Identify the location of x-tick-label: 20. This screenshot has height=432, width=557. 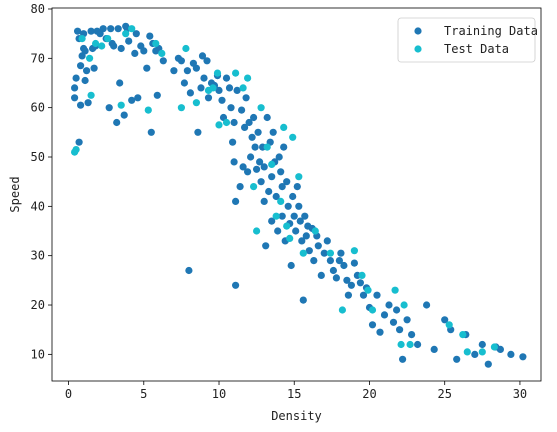
(369, 394).